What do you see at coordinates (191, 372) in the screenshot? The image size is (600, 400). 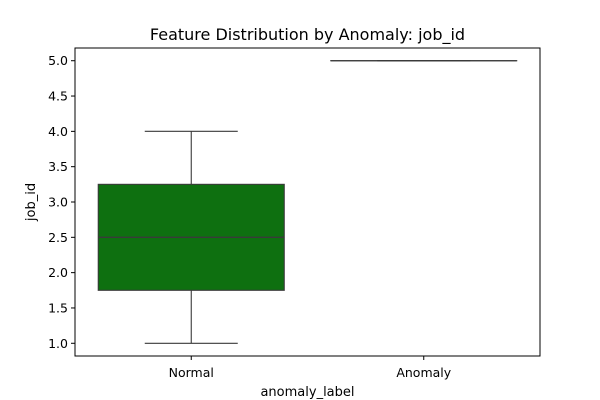 I see `x-tick-label: Normal` at bounding box center [191, 372].